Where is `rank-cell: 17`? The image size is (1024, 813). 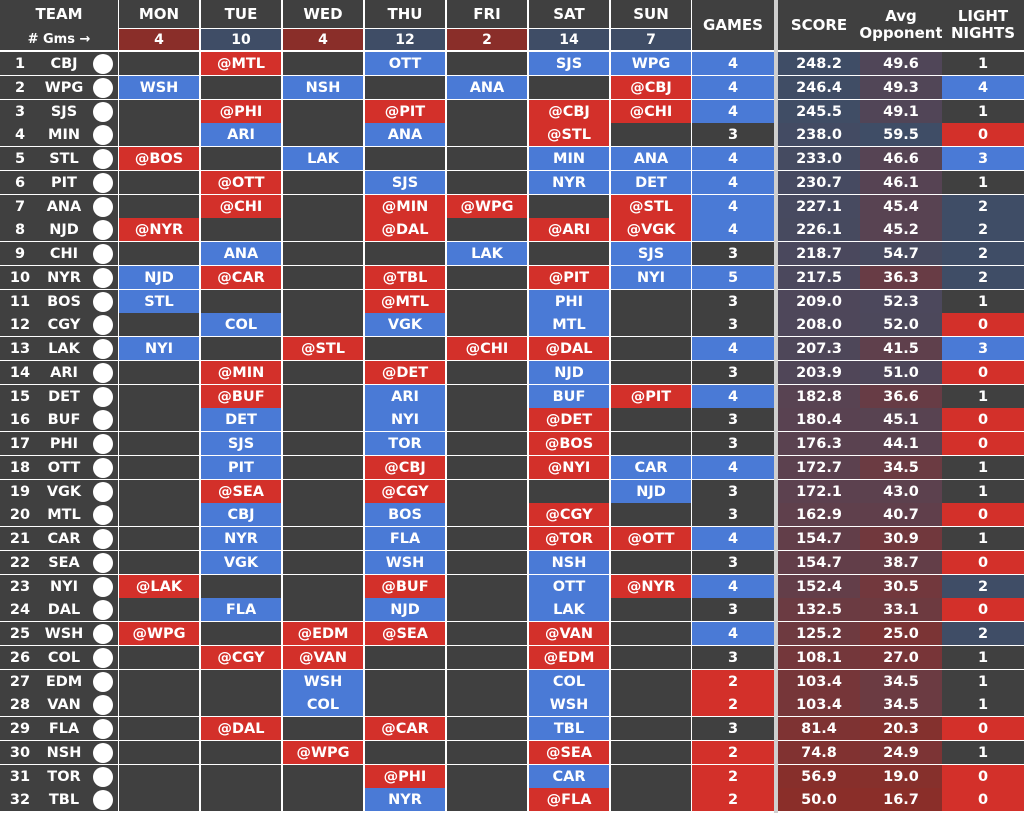 rank-cell: 17 is located at coordinates (20, 443).